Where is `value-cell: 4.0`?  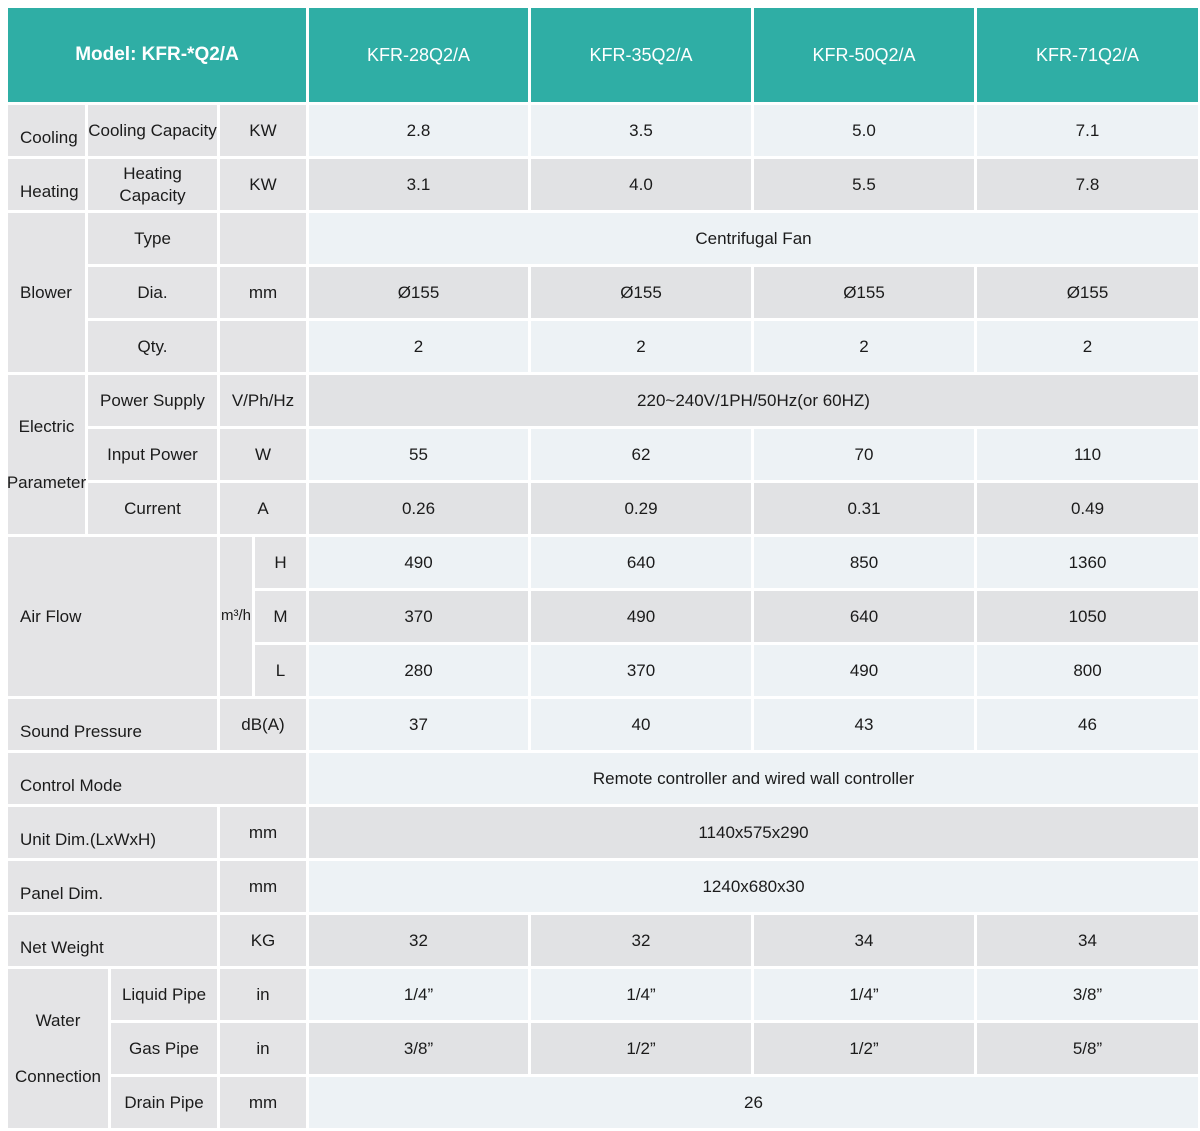
value-cell: 4.0 is located at coordinates (641, 184).